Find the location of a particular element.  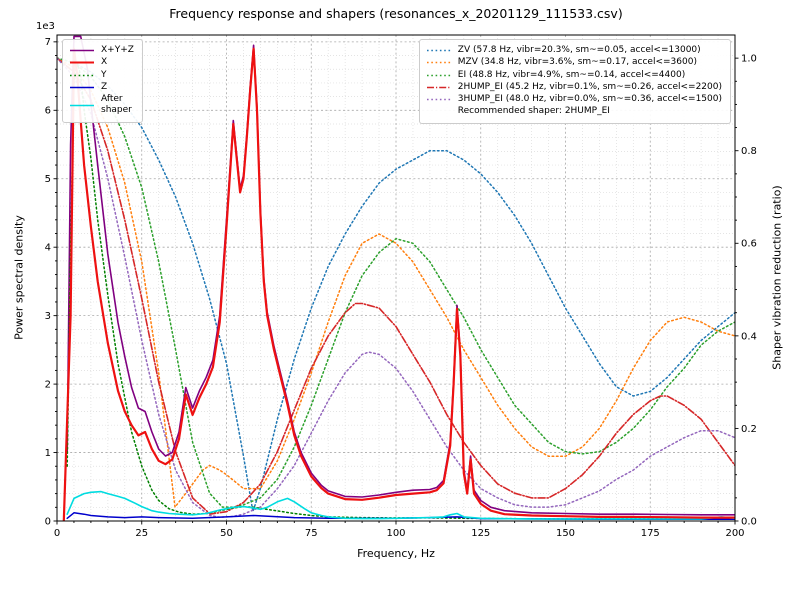

svg-text: 200 is located at coordinates (734, 533).